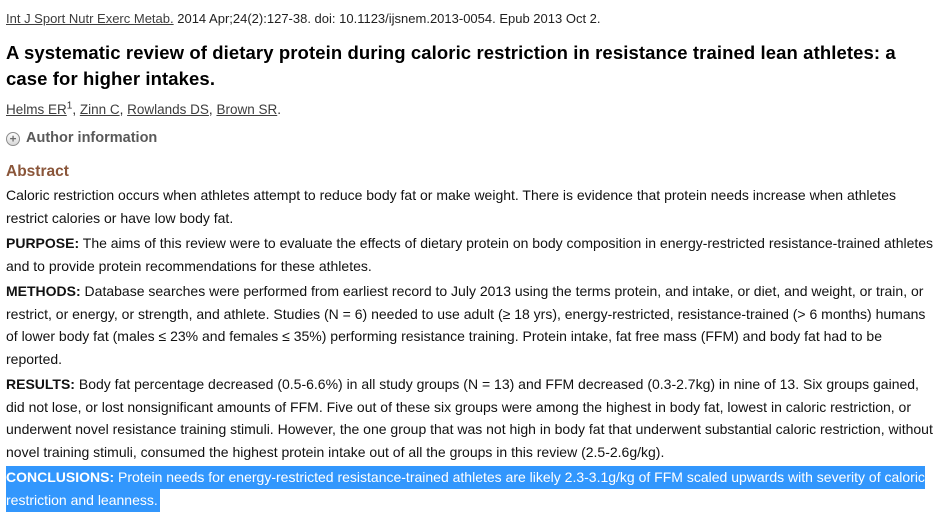  I want to click on section-label: PURPOSE:, so click(43, 243).